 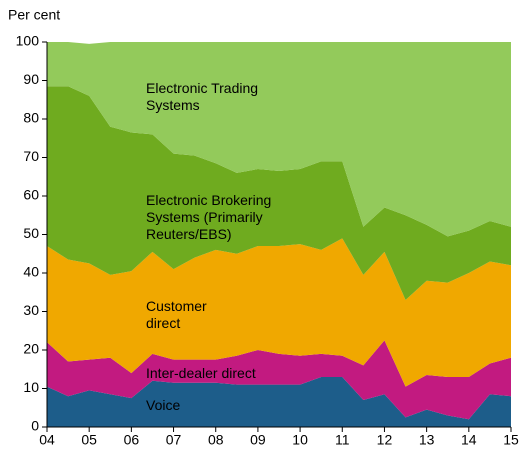 What do you see at coordinates (132, 440) in the screenshot?
I see `x-tick-label: 06` at bounding box center [132, 440].